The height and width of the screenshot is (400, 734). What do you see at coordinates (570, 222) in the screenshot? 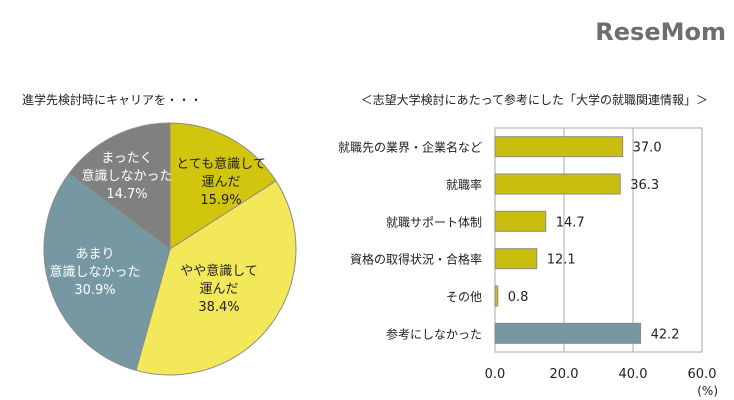
I see `bar-value-label: 14.7` at bounding box center [570, 222].